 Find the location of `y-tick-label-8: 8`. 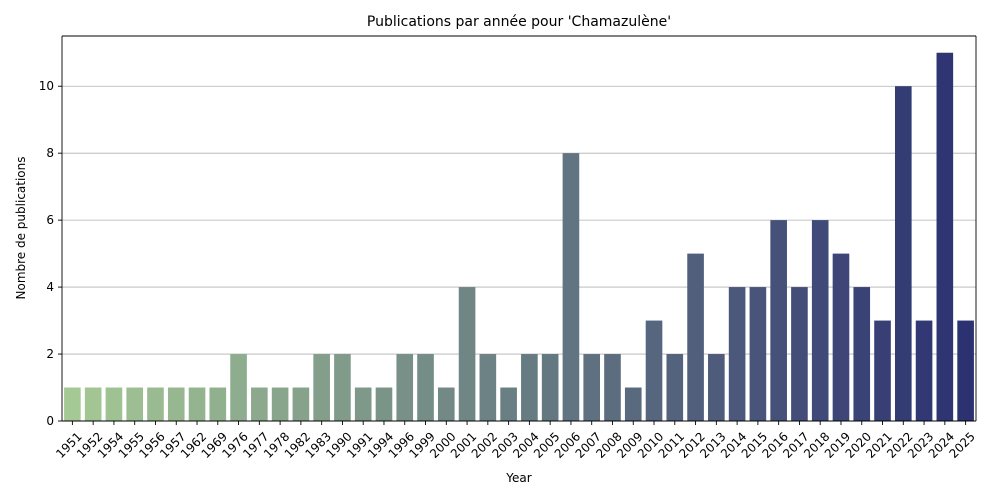

y-tick-label-8: 8 is located at coordinates (50, 153).